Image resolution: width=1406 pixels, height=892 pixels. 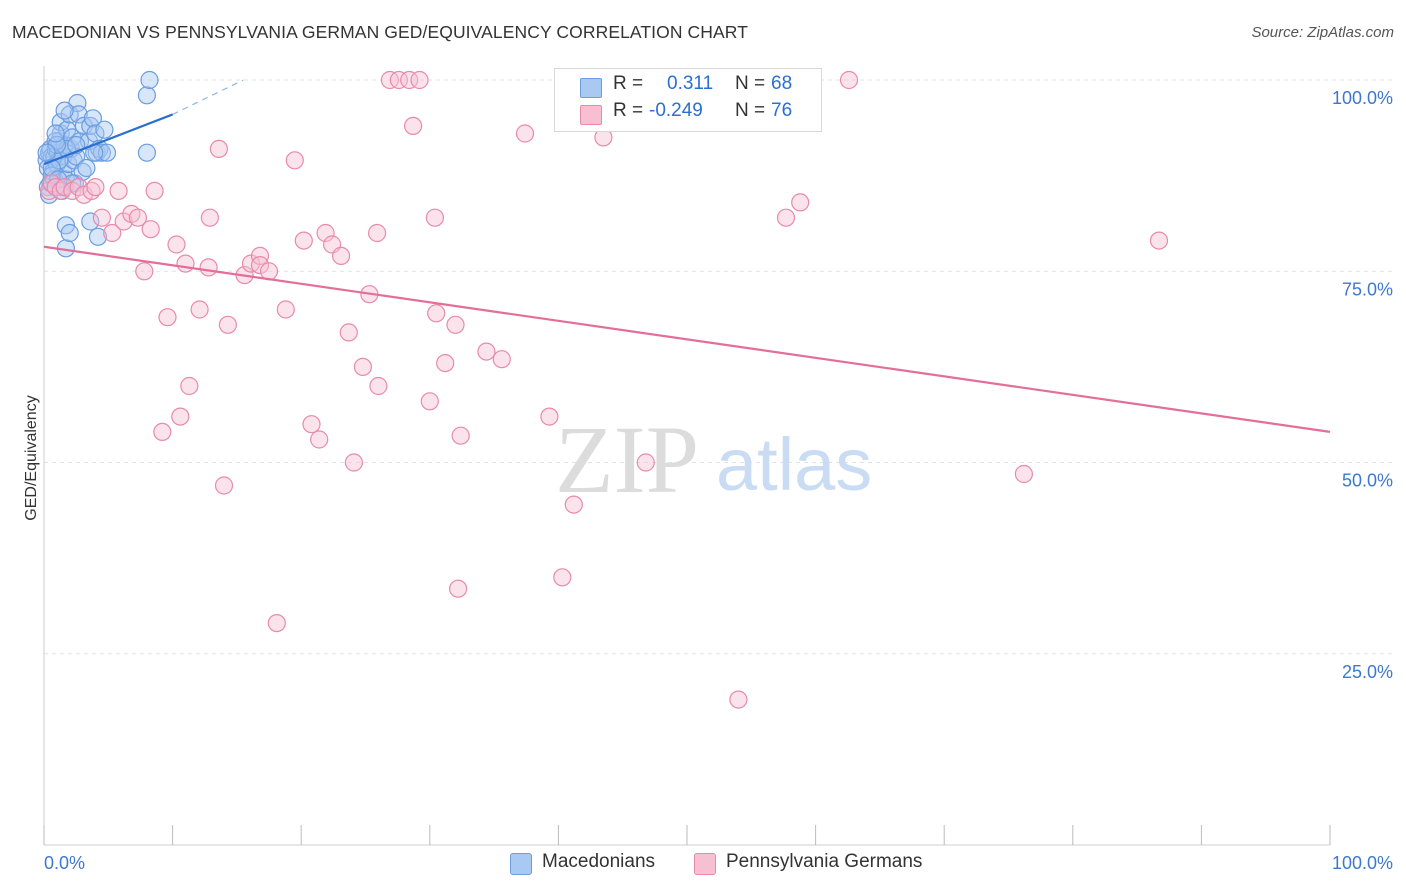 I want to click on watermark-zip: ZIP, so click(x=627, y=459).